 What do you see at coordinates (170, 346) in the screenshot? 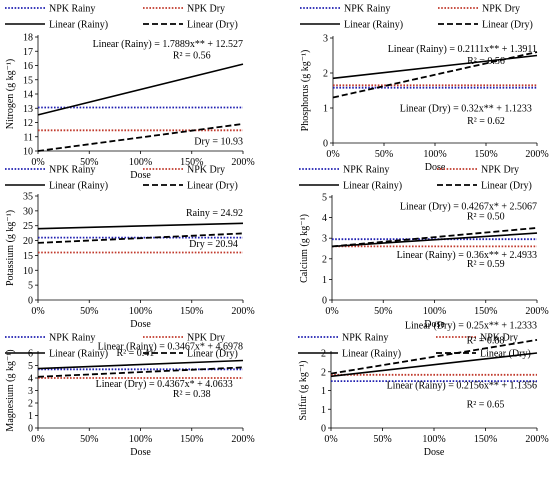
I see `regression-annotation: Linear (Rainy) = 0.3467x* + 4.6978` at bounding box center [170, 346].